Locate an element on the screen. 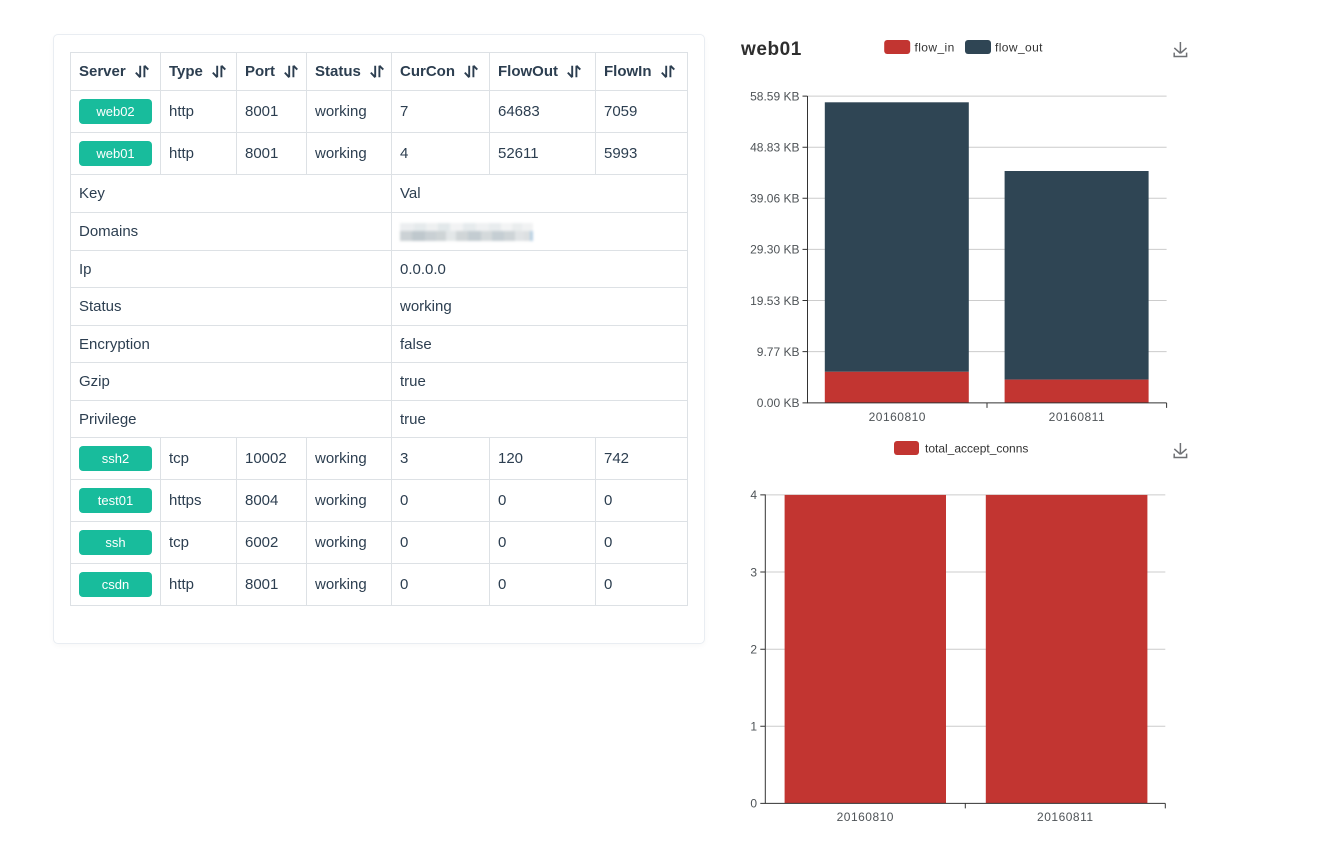  svg-text: 9.77 KB is located at coordinates (778, 352).